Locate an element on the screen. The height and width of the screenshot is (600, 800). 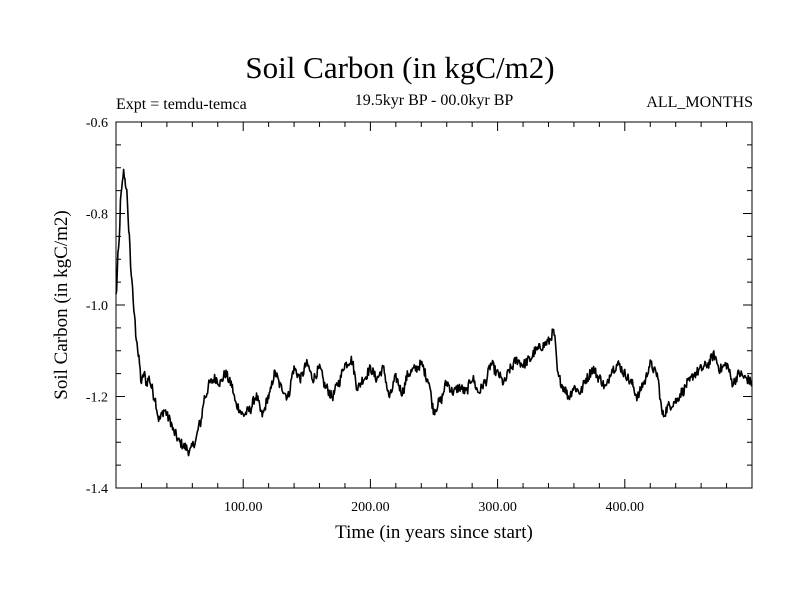
y-axis-label: Soil Carbon (in kgC/m2) is located at coordinates (61, 304).